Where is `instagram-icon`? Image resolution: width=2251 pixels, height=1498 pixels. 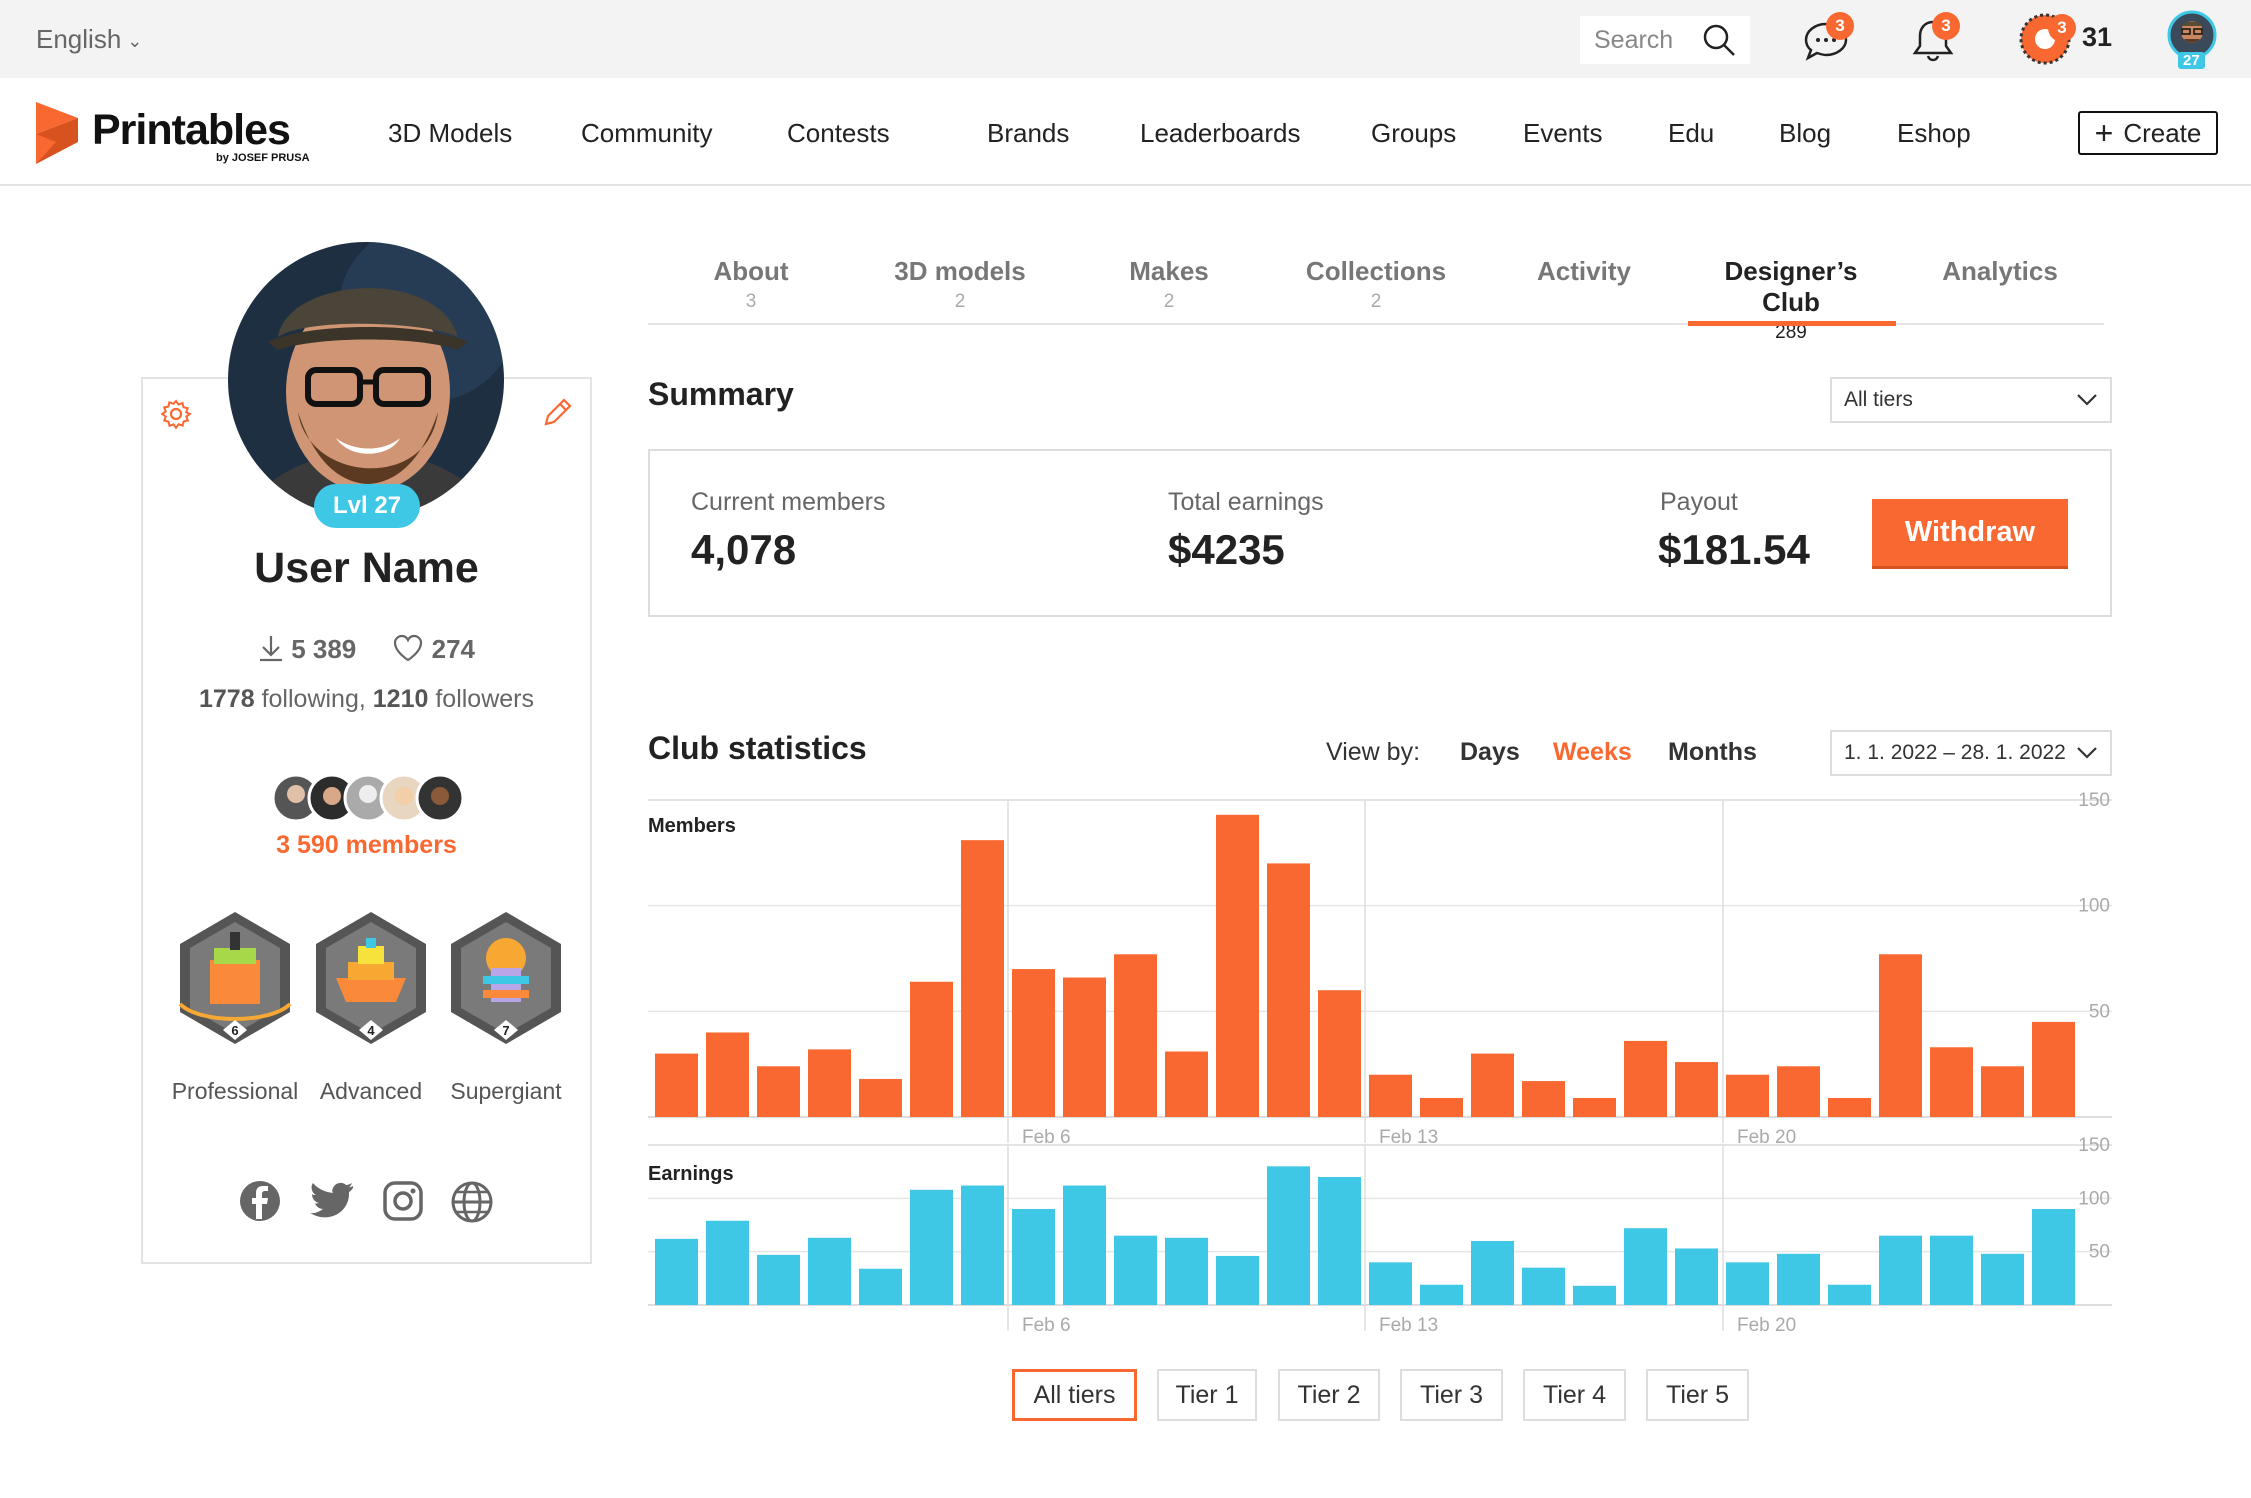 instagram-icon is located at coordinates (403, 1201).